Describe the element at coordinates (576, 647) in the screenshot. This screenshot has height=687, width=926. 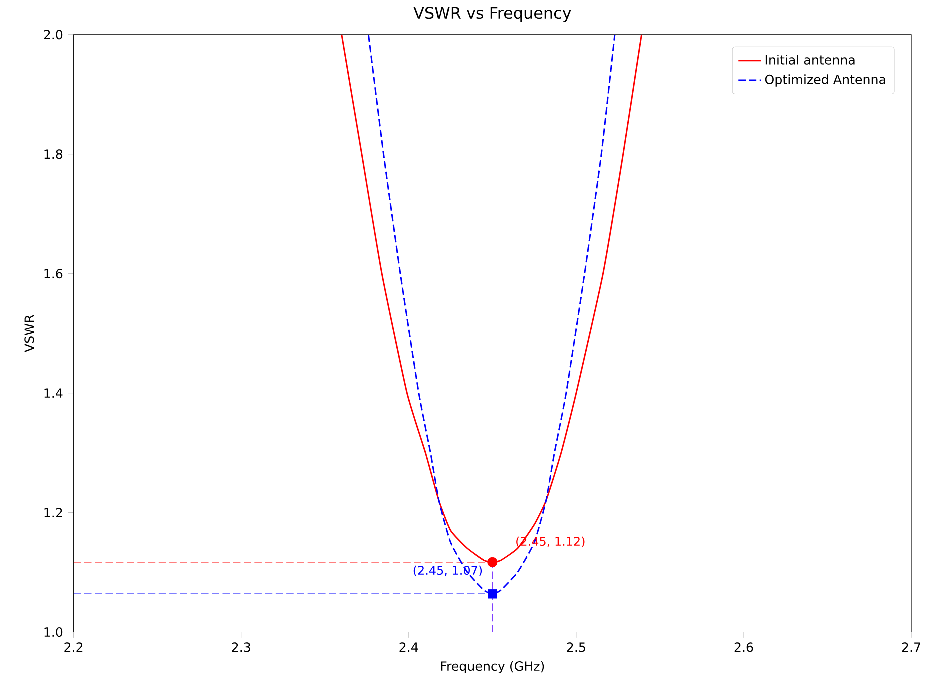
I see `x-tick-label: 2.5` at that location.